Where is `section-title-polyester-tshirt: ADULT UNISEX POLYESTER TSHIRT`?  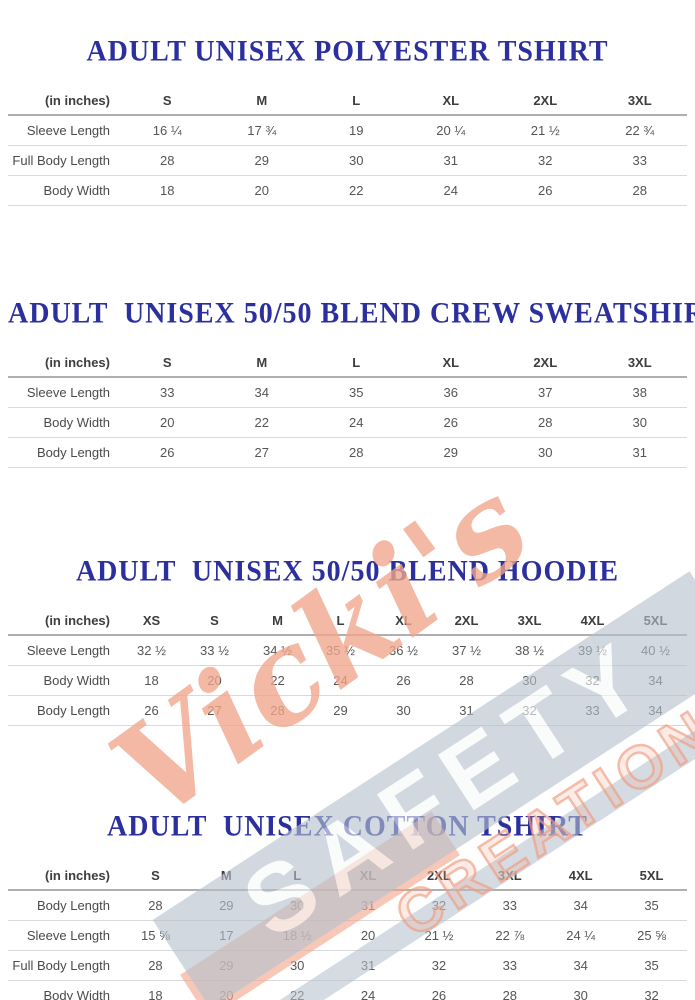
section-title-polyester-tshirt: ADULT UNISEX POLYESTER TSHIRT is located at coordinates (347, 51).